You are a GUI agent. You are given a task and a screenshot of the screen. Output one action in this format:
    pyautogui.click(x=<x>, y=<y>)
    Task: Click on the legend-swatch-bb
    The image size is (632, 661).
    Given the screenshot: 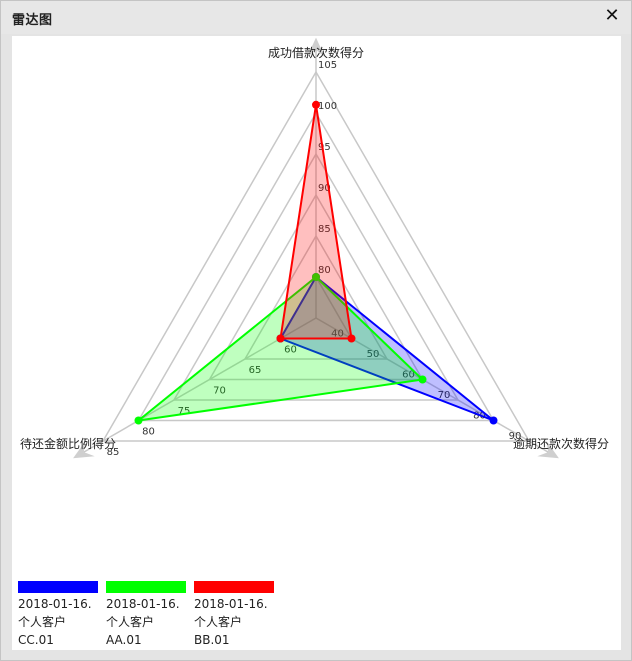 What is the action you would take?
    pyautogui.click(x=234, y=587)
    